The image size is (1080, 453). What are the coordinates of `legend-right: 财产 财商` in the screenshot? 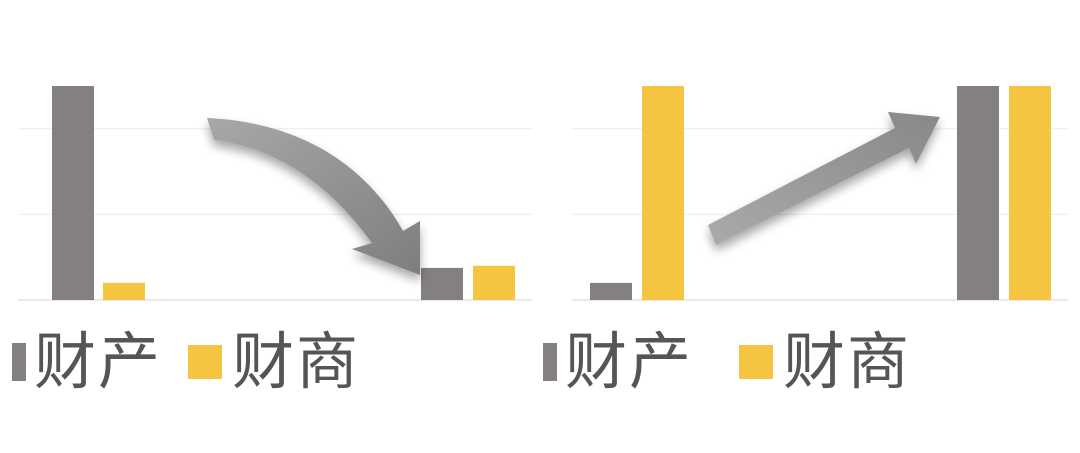 It's located at (727, 362).